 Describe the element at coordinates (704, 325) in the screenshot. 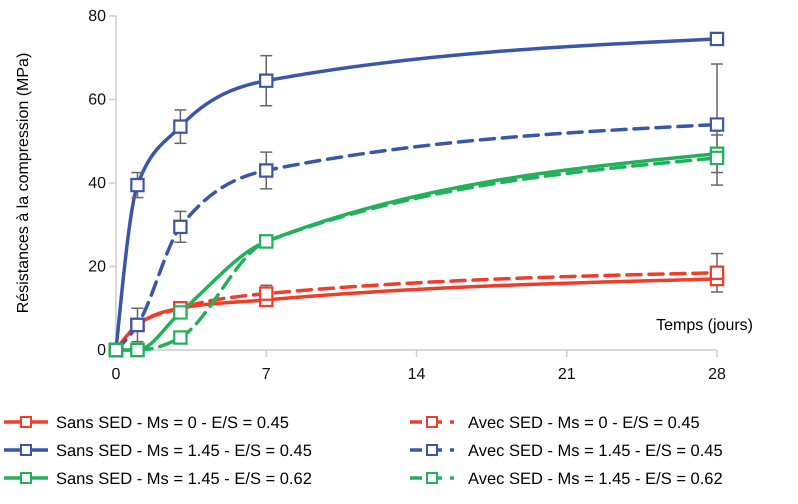

I see `x-axis-title: Temps (jours)` at that location.